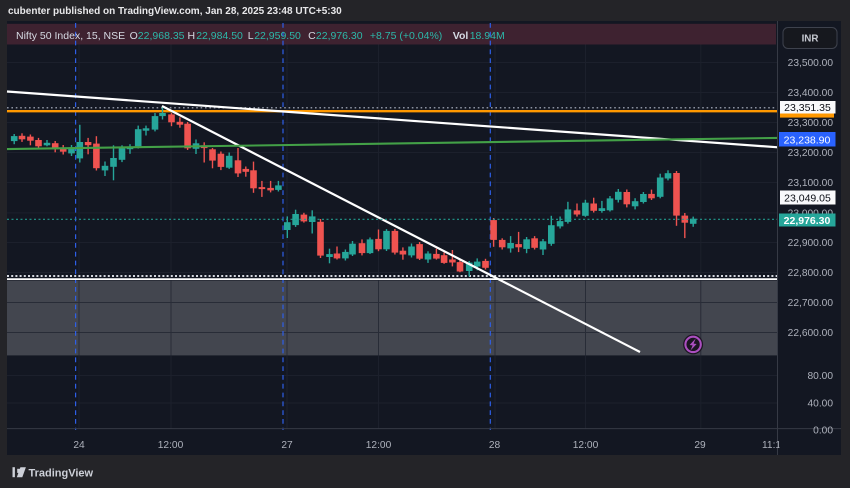  What do you see at coordinates (807, 108) in the screenshot?
I see `svg-text: 23,351.35` at bounding box center [807, 108].